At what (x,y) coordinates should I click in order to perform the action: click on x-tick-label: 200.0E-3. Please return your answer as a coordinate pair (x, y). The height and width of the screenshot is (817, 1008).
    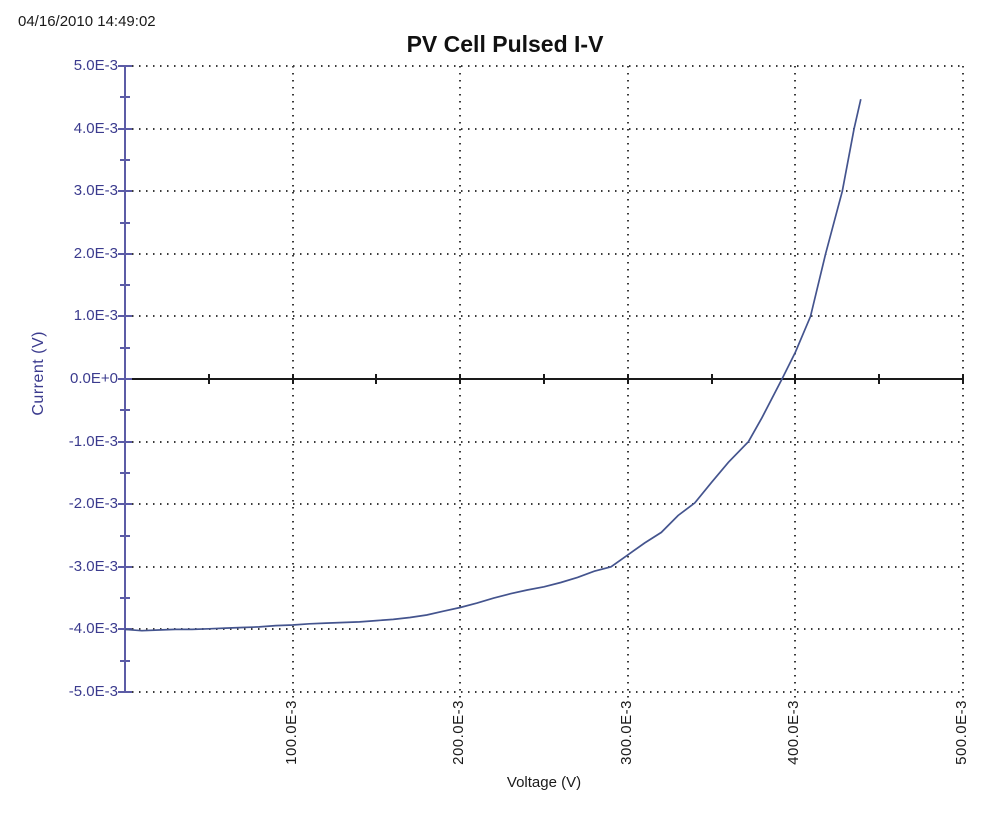
    Looking at the image, I should click on (459, 732).